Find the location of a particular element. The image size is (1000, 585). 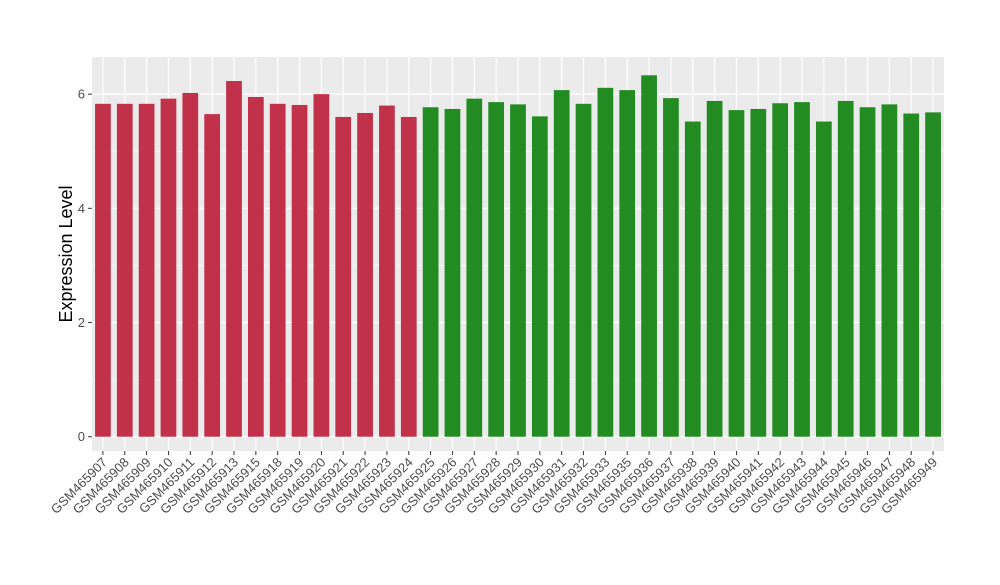

y-axis-label: Expression Level is located at coordinates (66, 253).